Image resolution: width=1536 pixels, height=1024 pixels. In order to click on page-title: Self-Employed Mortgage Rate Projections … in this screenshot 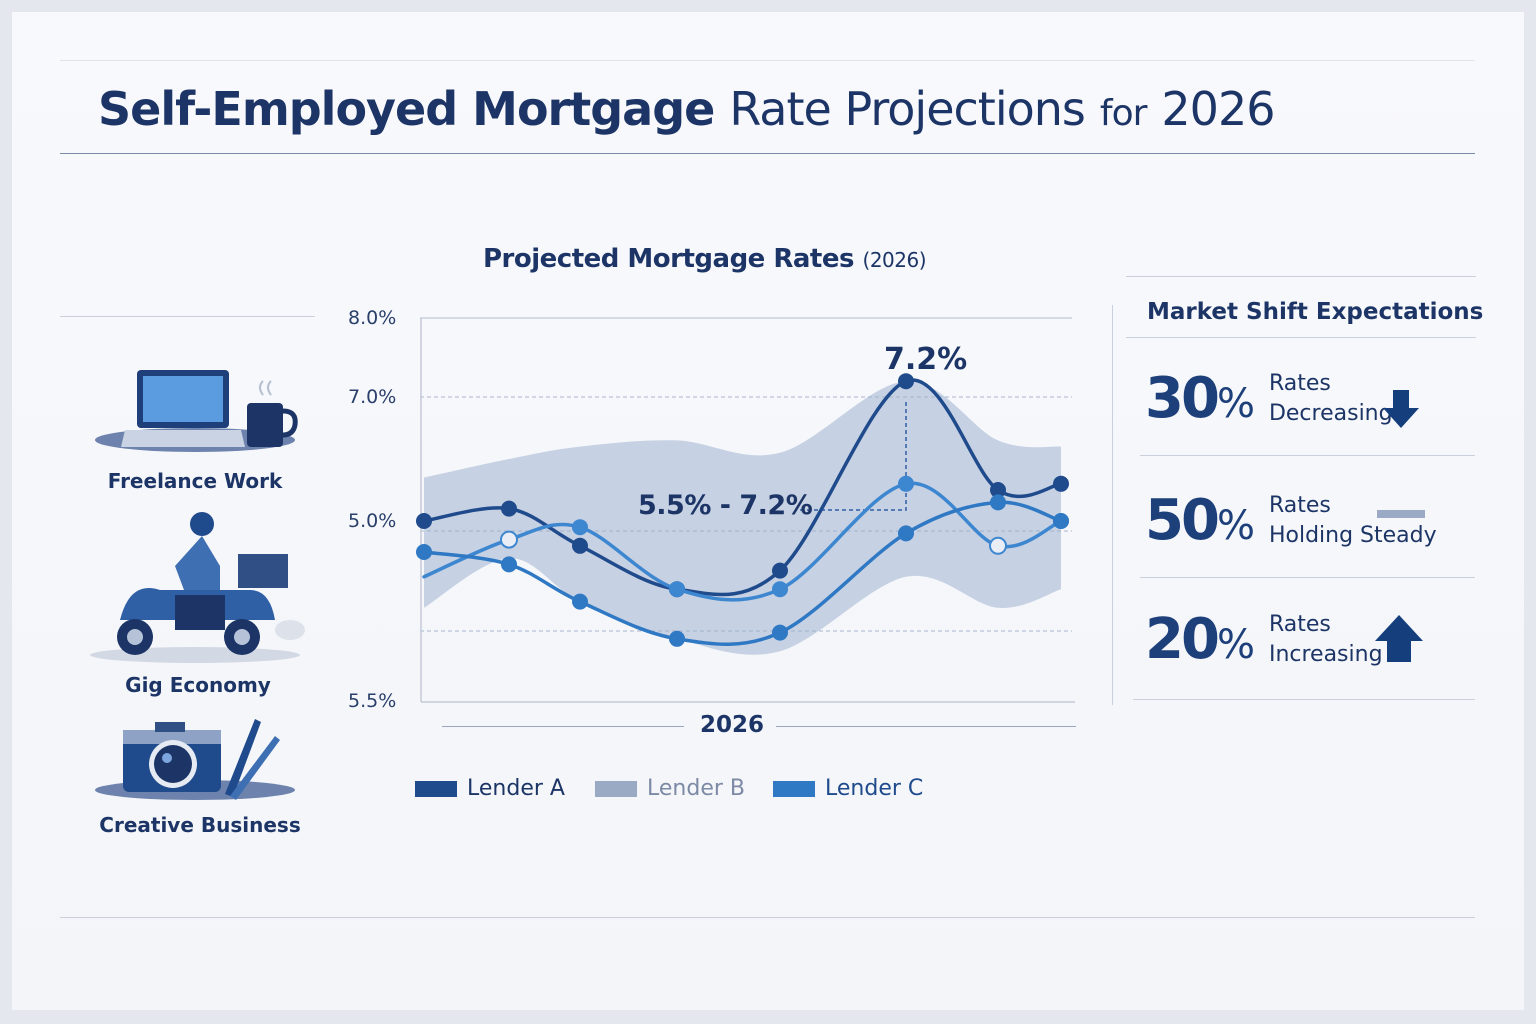, I will do `click(686, 109)`.